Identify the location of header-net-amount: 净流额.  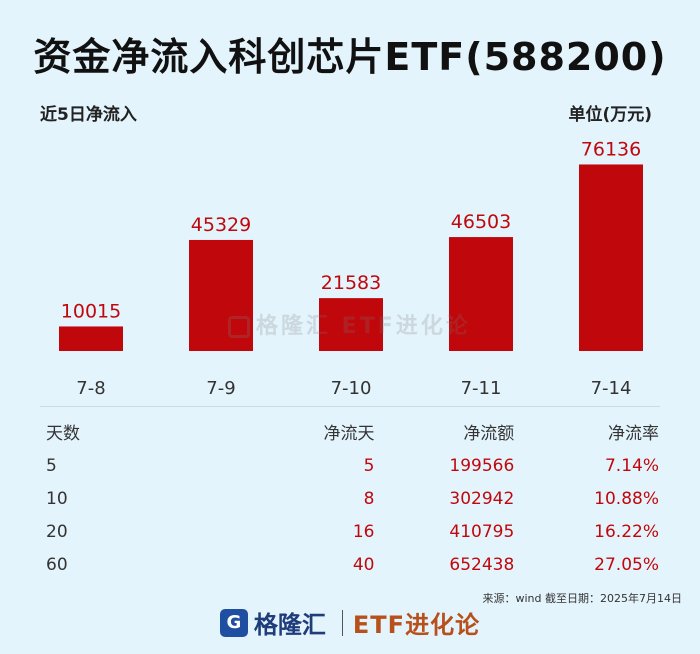
(489, 433).